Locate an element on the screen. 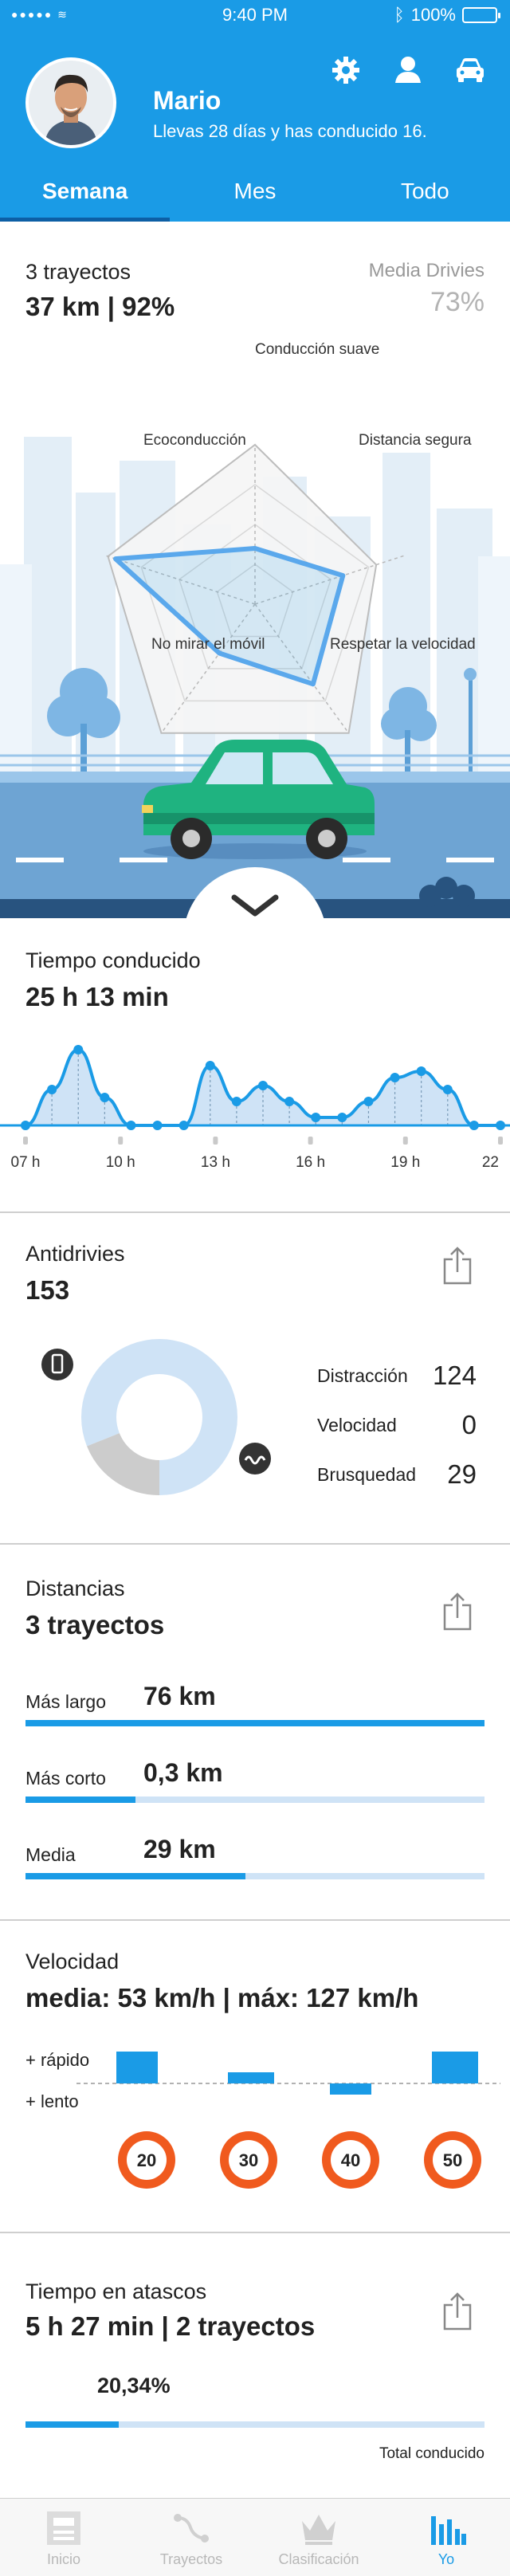 The width and height of the screenshot is (510, 2576). radar-grid-ring is located at coordinates (255, 601).